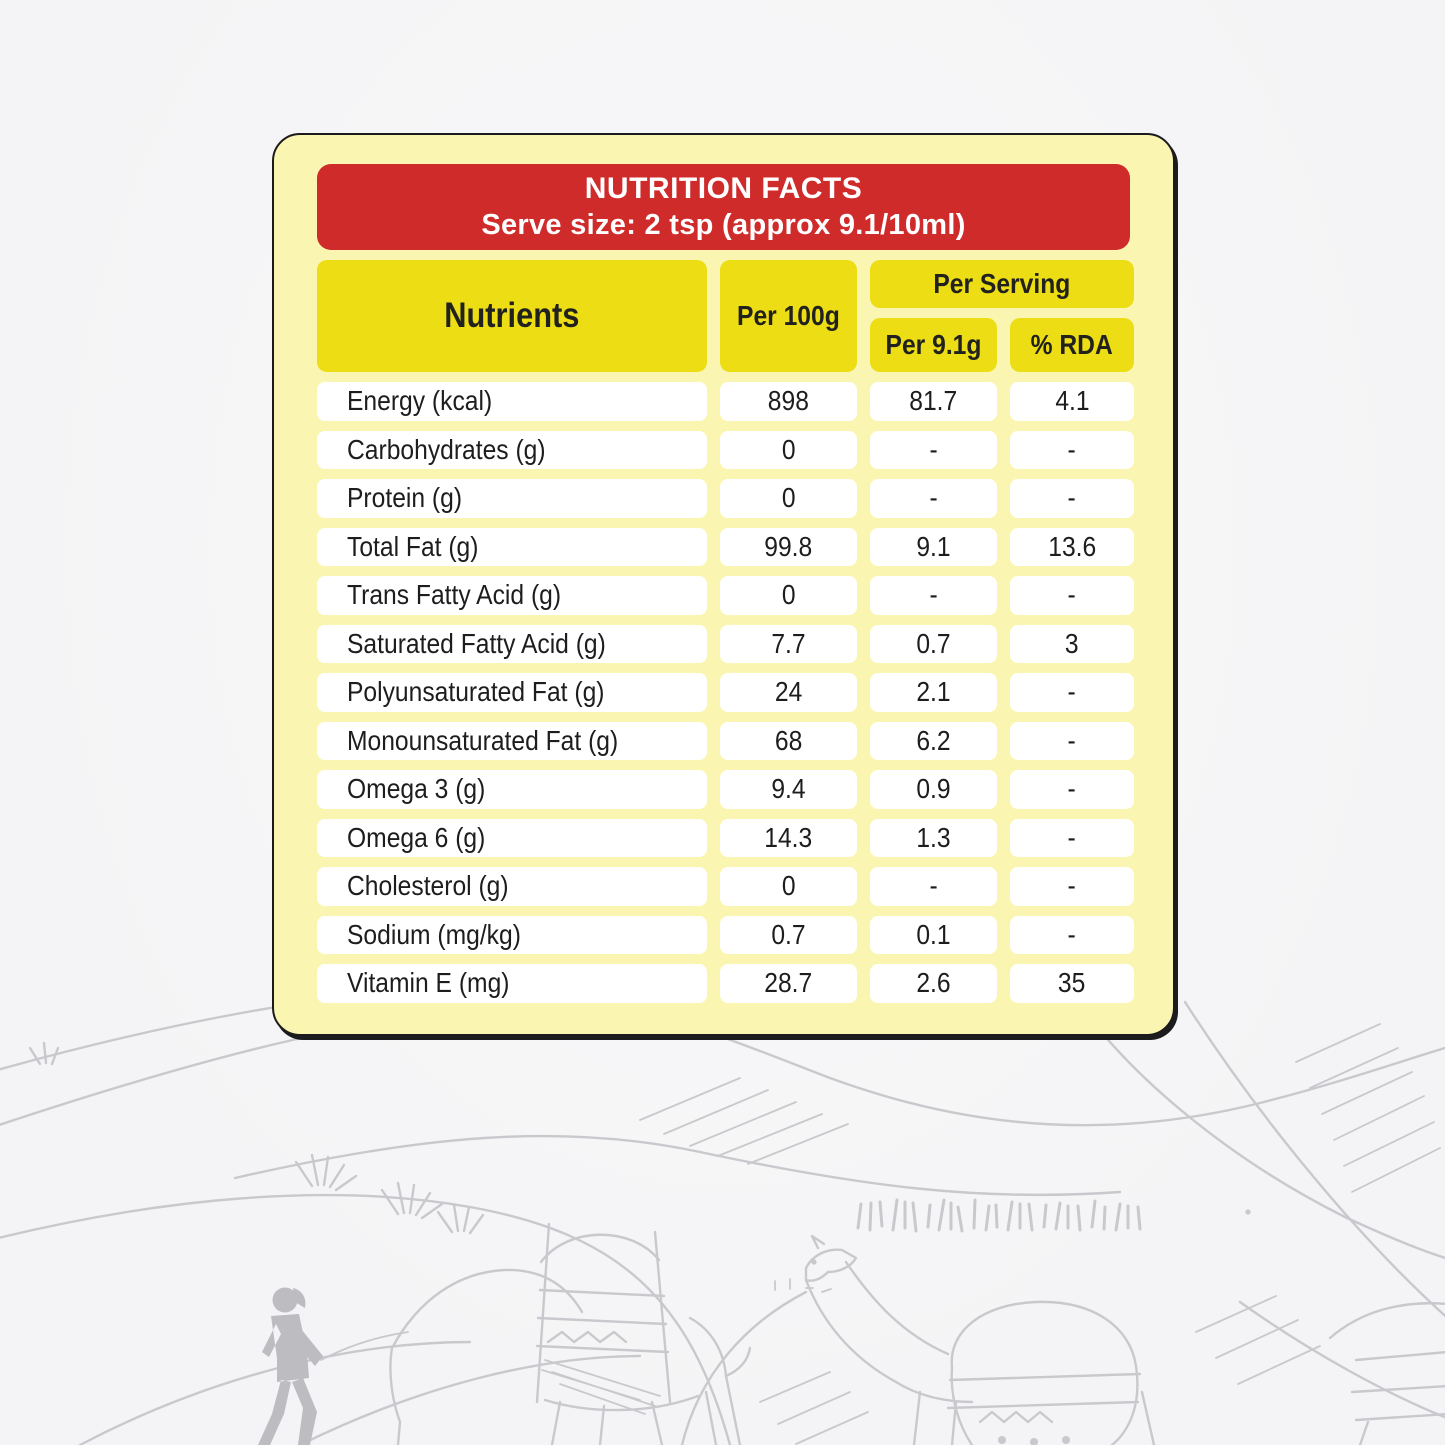  I want to click on table-row: Omega 6 (g) 14.3 1.3 -, so click(725, 837).